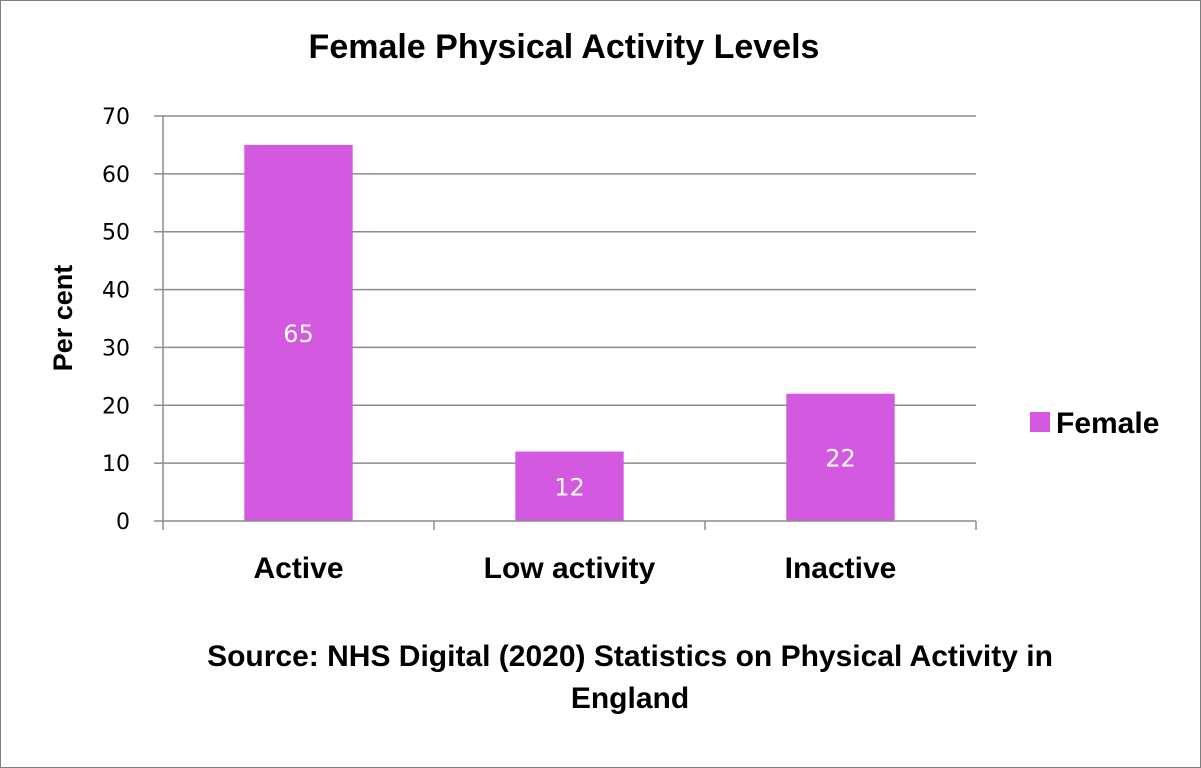 Image resolution: width=1201 pixels, height=768 pixels. Describe the element at coordinates (298, 568) in the screenshot. I see `category-label: Active` at that location.